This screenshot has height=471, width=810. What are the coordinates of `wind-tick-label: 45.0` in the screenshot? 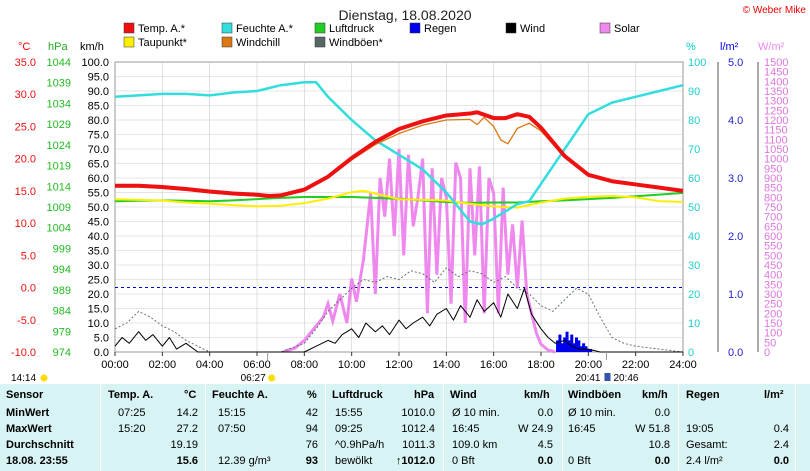 It's located at (98, 223).